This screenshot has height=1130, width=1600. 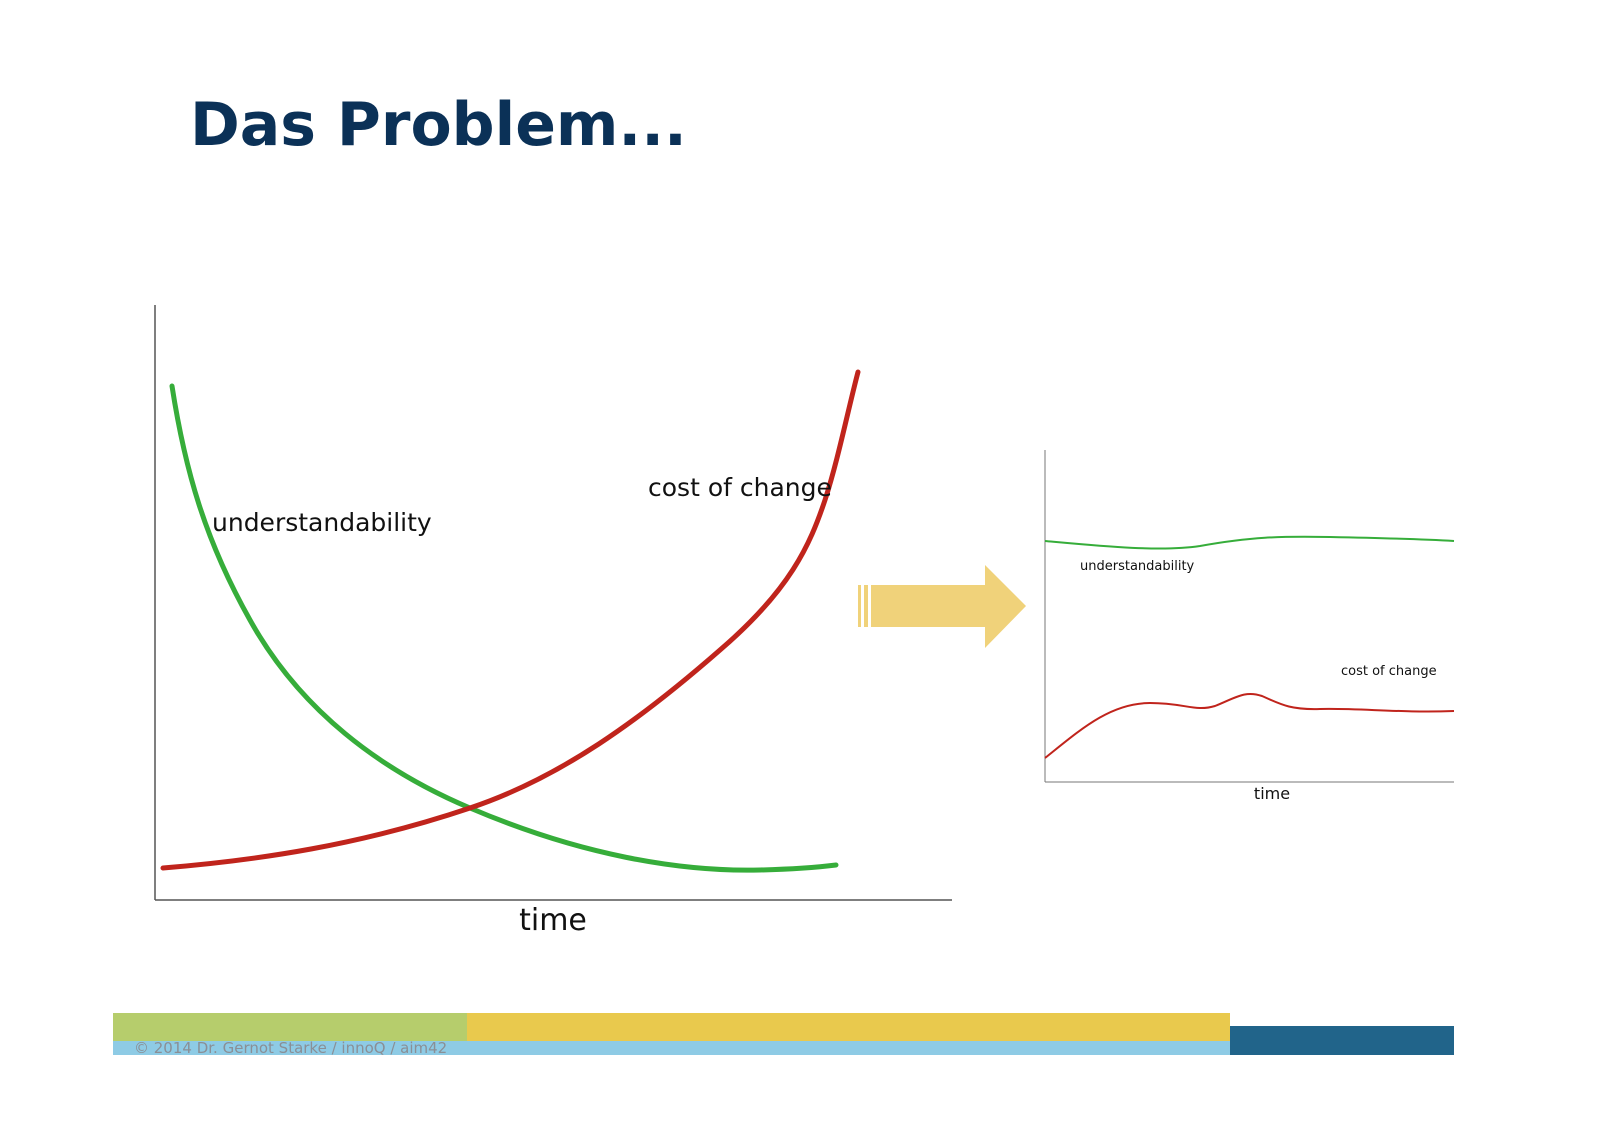 What do you see at coordinates (1249, 542) in the screenshot?
I see `understandability-curve` at bounding box center [1249, 542].